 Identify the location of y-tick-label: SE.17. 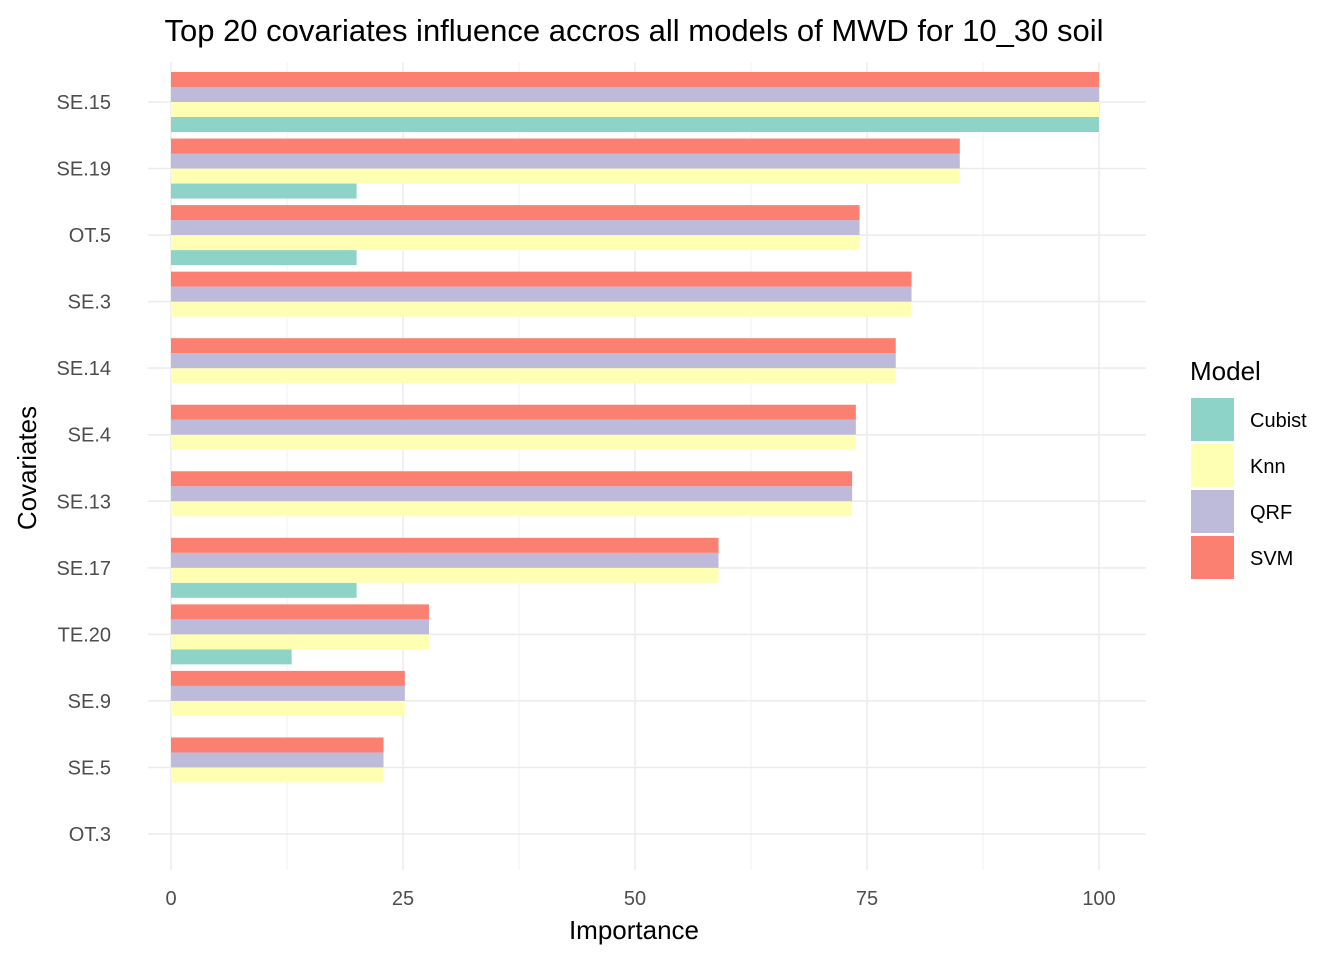
(84, 569).